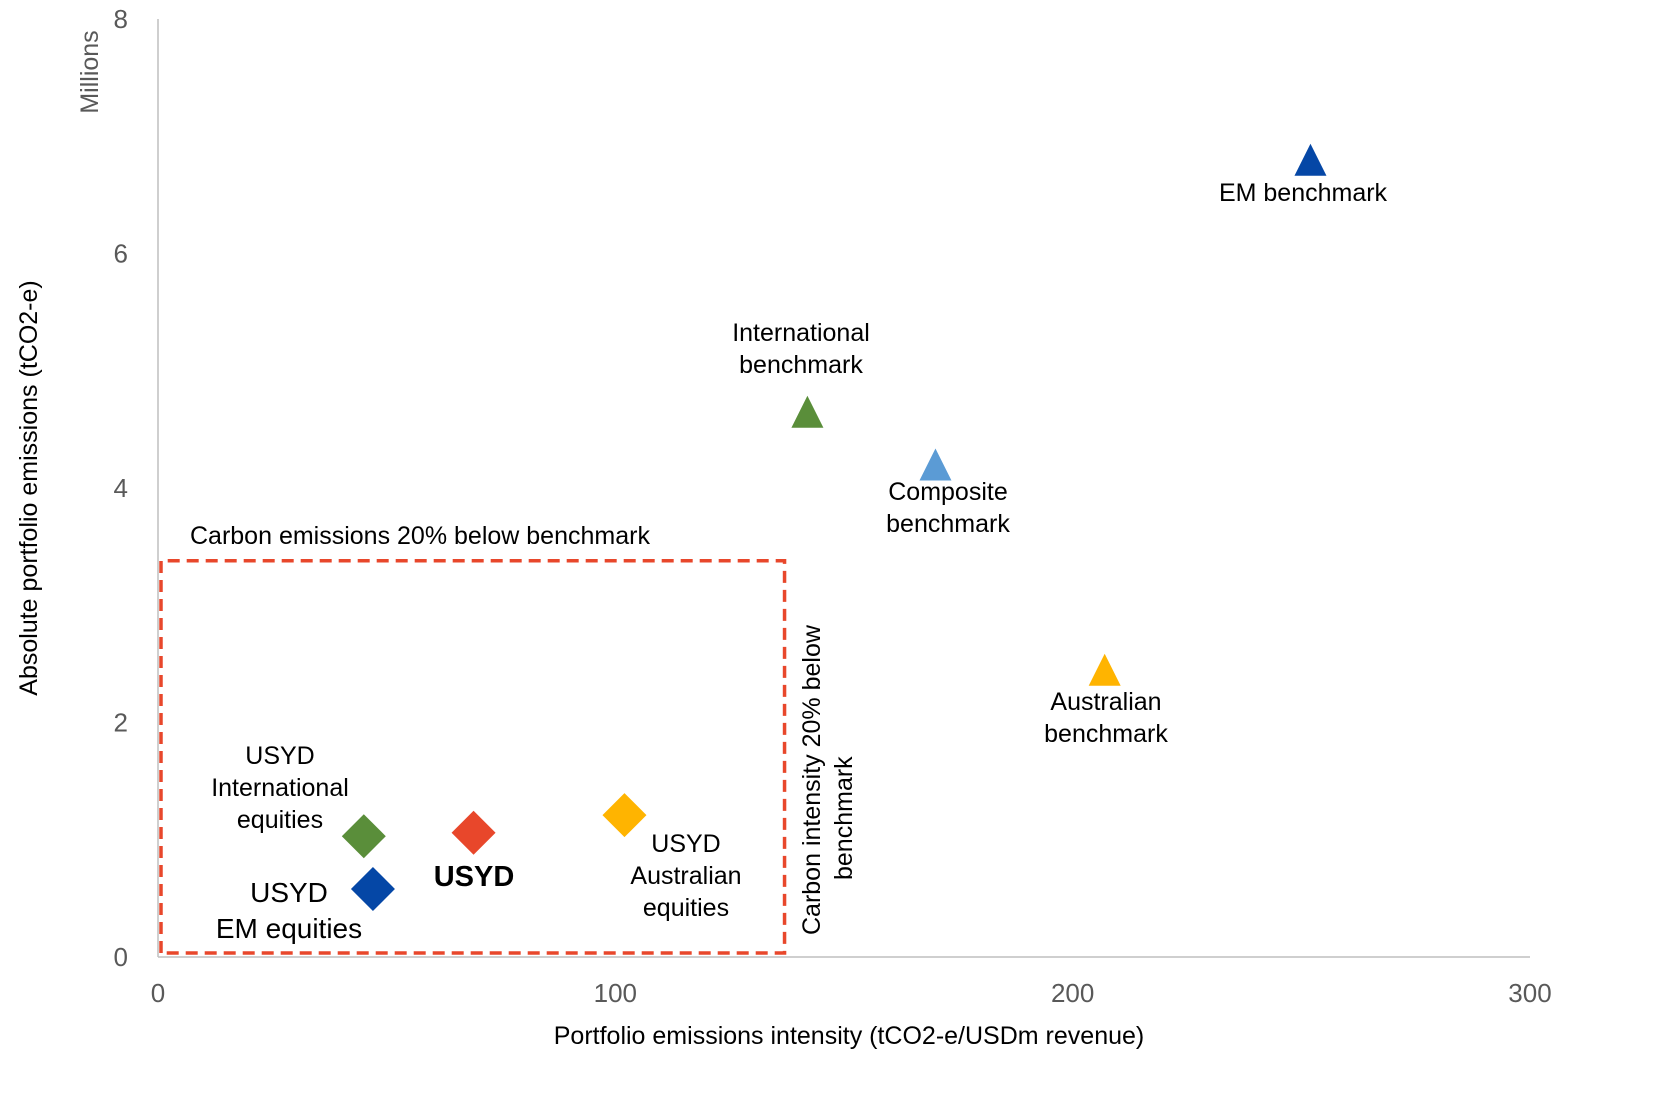 Image resolution: width=1663 pixels, height=1114 pixels. What do you see at coordinates (121, 254) in the screenshot?
I see `y-tick-label: 6` at bounding box center [121, 254].